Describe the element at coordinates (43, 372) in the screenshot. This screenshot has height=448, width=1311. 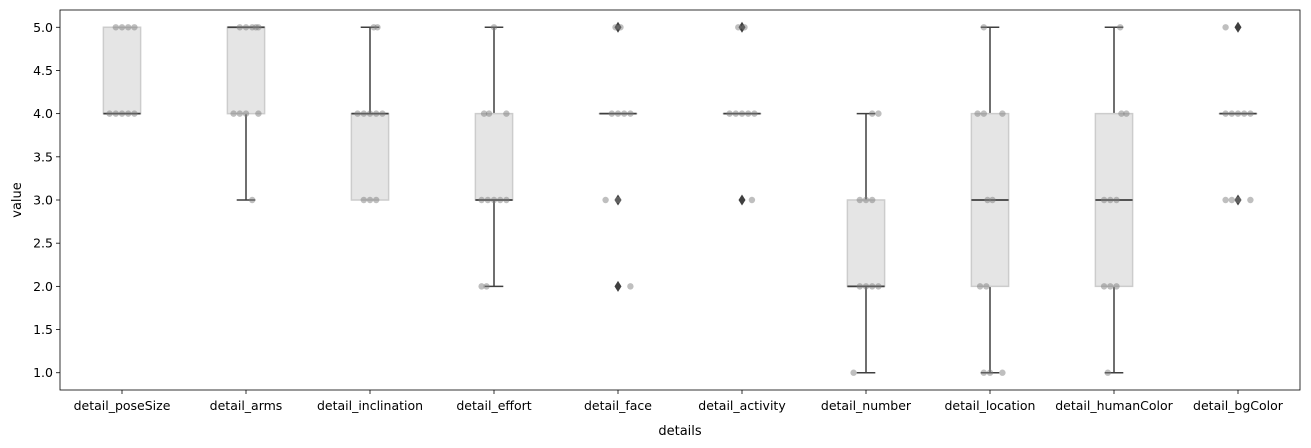
I see `y-tick-label: 1.0` at that location.